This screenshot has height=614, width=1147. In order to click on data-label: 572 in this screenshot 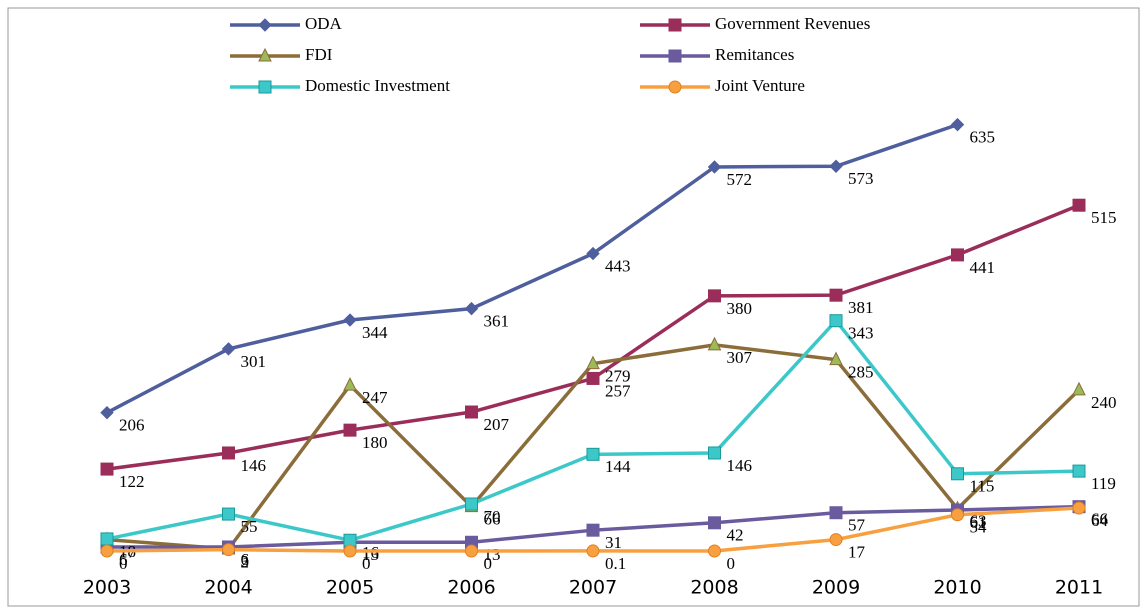, I will do `click(740, 179)`.